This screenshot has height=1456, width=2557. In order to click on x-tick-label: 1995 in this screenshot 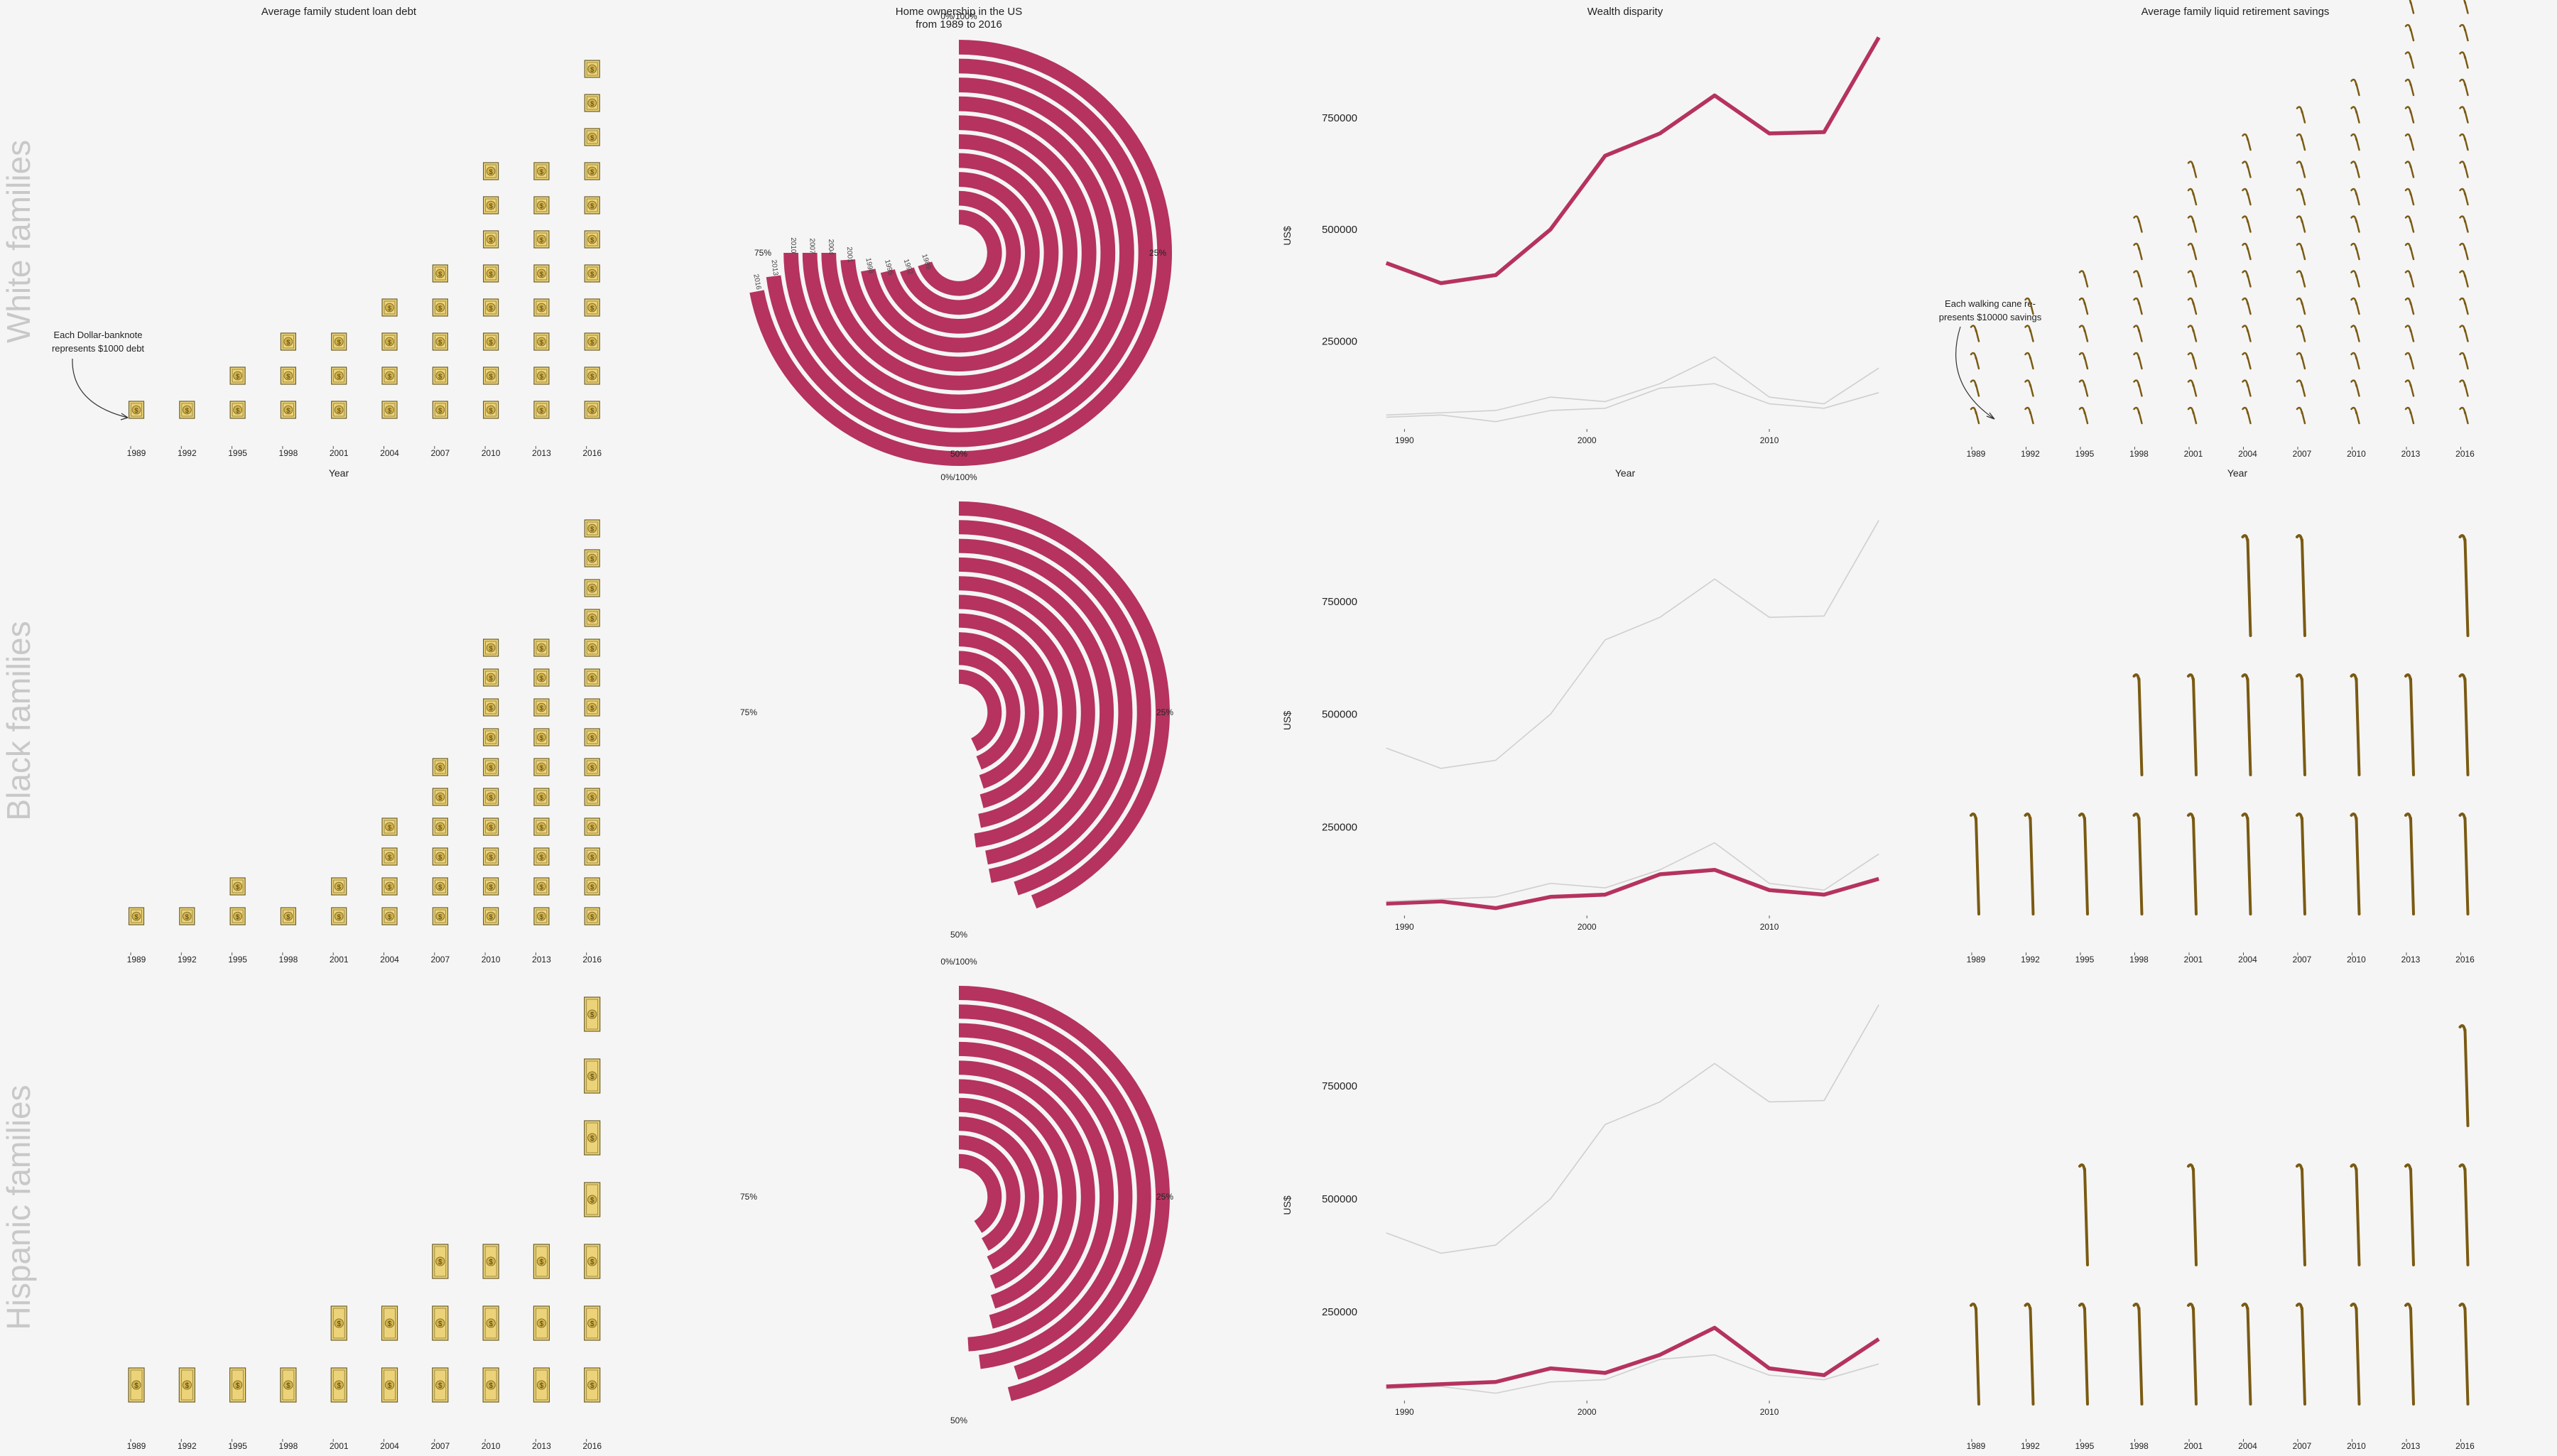, I will do `click(237, 453)`.